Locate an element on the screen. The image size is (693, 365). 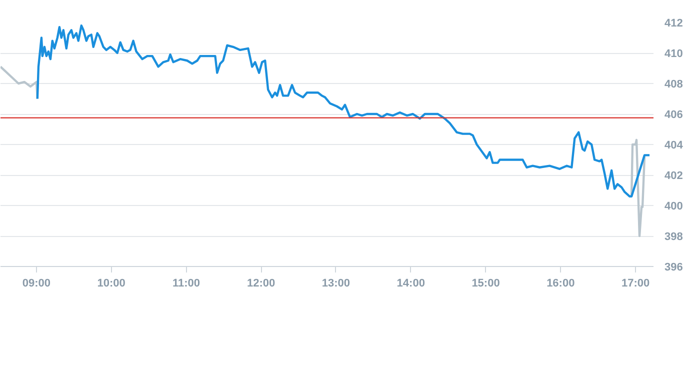
y-tick-label: 404 is located at coordinates (674, 146).